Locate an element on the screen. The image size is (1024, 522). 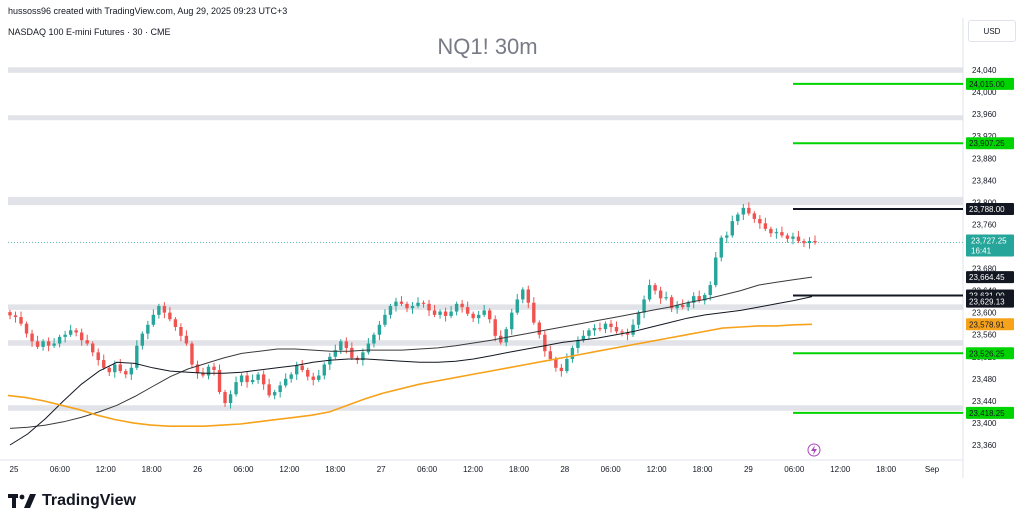
zone-band is located at coordinates (485, 307).